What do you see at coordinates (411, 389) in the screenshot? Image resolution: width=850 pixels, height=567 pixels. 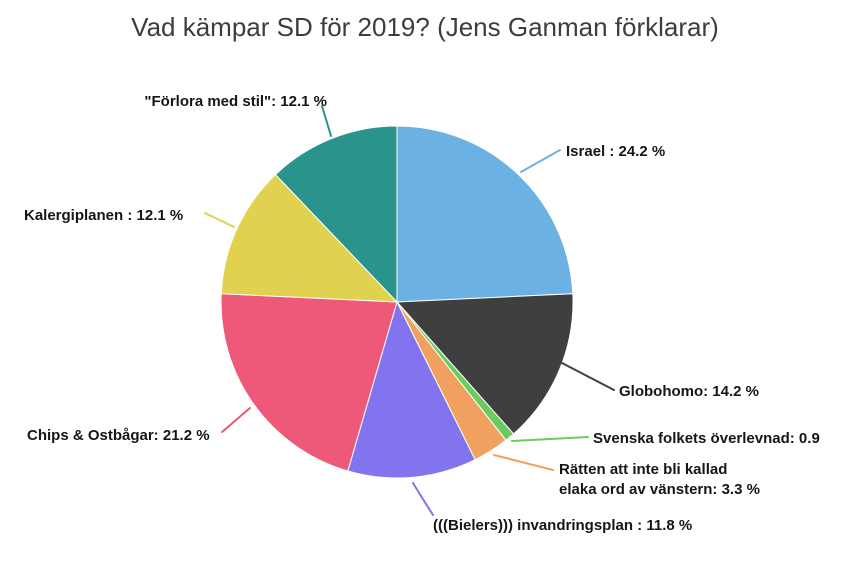 I see `pie-slice-bielers-invandringsplan` at bounding box center [411, 389].